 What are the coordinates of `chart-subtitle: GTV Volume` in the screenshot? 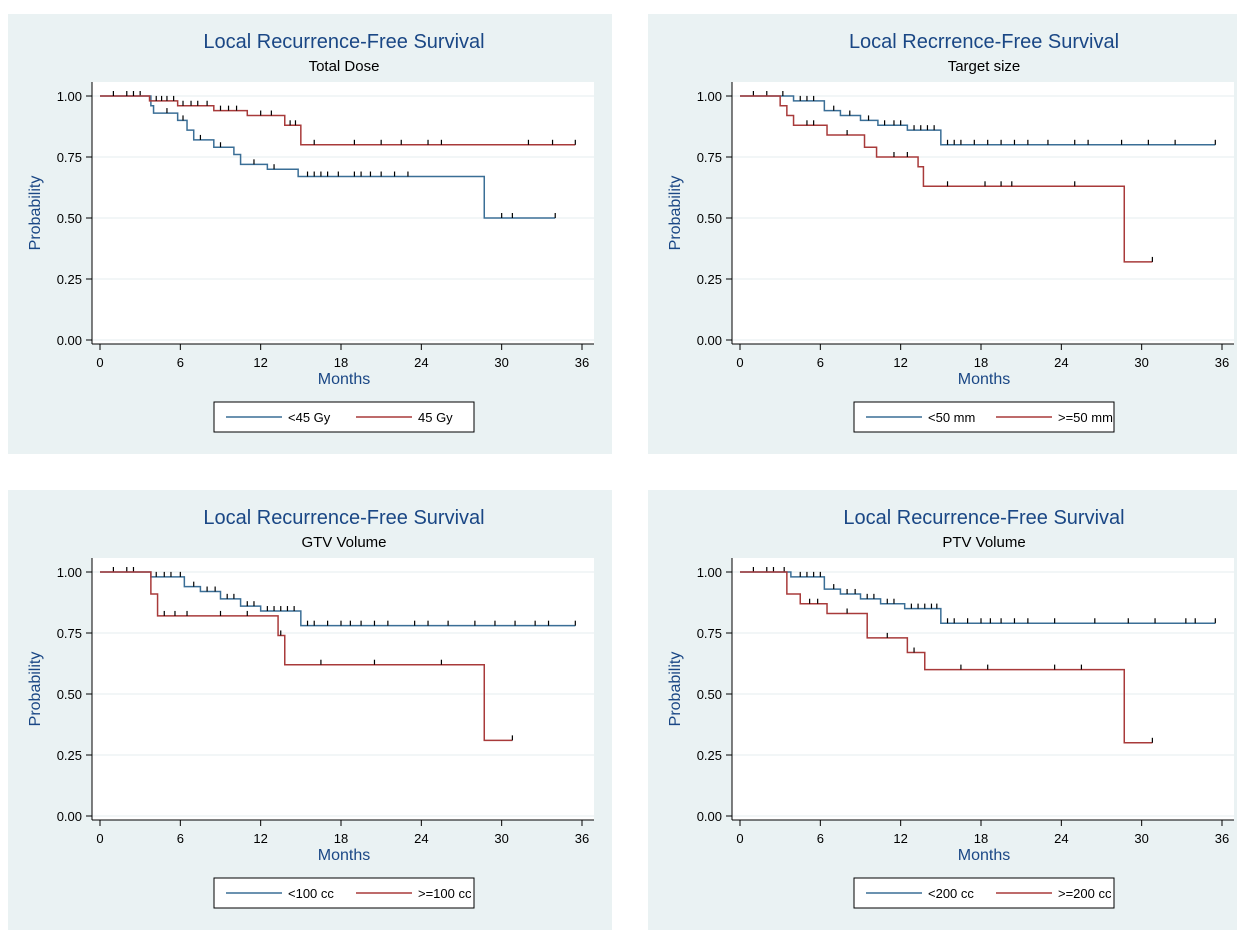 It's located at (343, 542).